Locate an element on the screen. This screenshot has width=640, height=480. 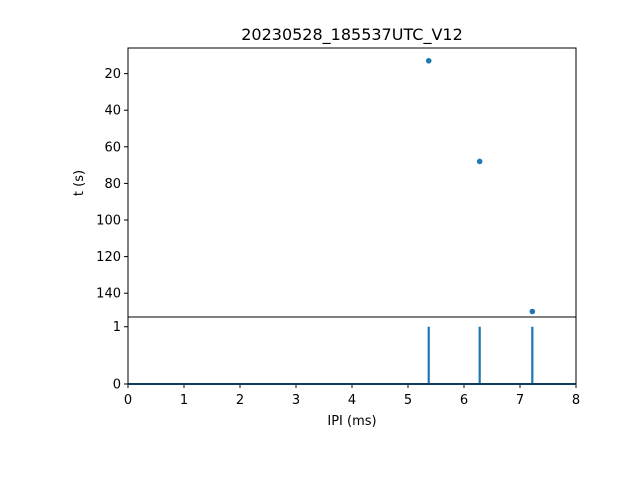
histogram-axes-frame is located at coordinates (352, 350).